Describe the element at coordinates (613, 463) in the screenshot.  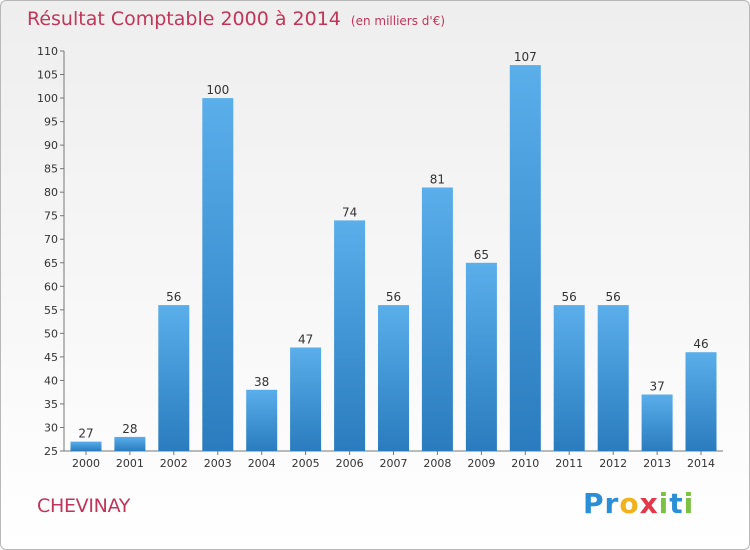
I see `x-tick-label: 2012` at that location.